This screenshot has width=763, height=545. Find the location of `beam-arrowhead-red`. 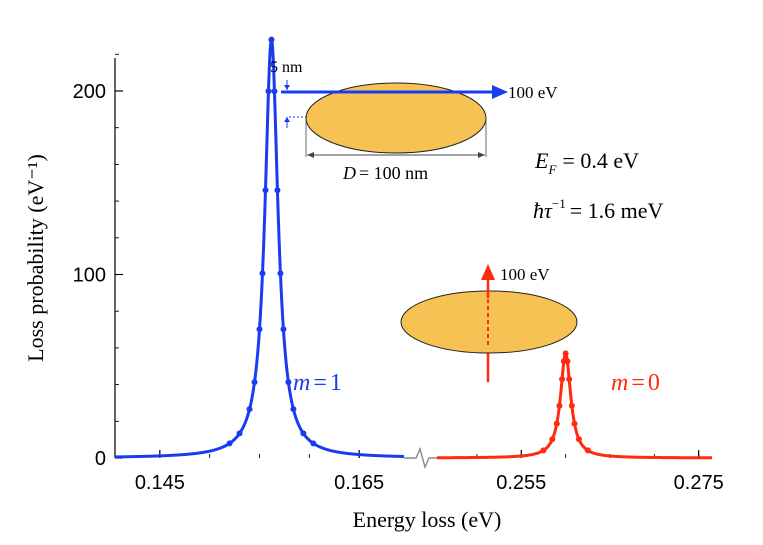

beam-arrowhead-red is located at coordinates (488, 272).